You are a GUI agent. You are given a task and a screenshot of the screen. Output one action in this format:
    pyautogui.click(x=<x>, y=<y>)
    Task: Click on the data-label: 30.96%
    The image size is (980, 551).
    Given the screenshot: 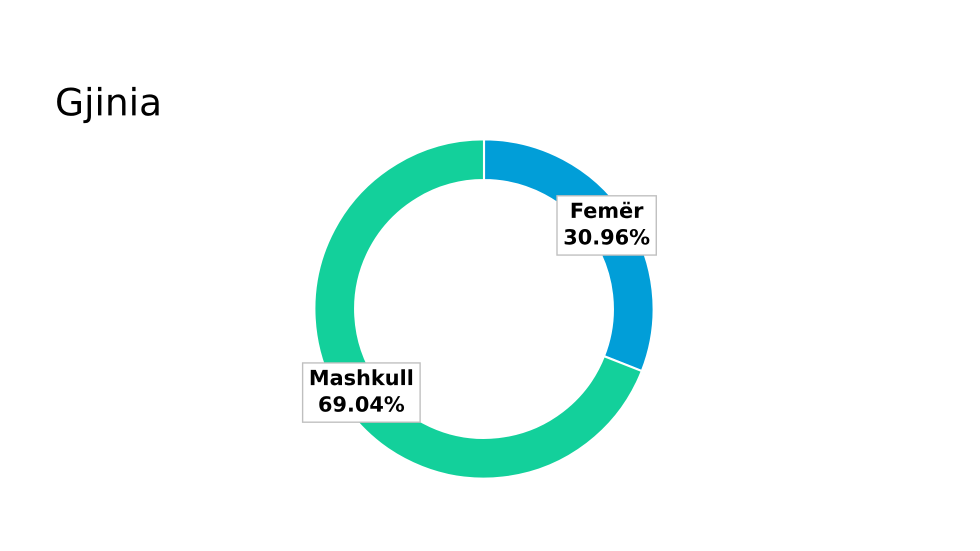 What is the action you would take?
    pyautogui.click(x=607, y=236)
    